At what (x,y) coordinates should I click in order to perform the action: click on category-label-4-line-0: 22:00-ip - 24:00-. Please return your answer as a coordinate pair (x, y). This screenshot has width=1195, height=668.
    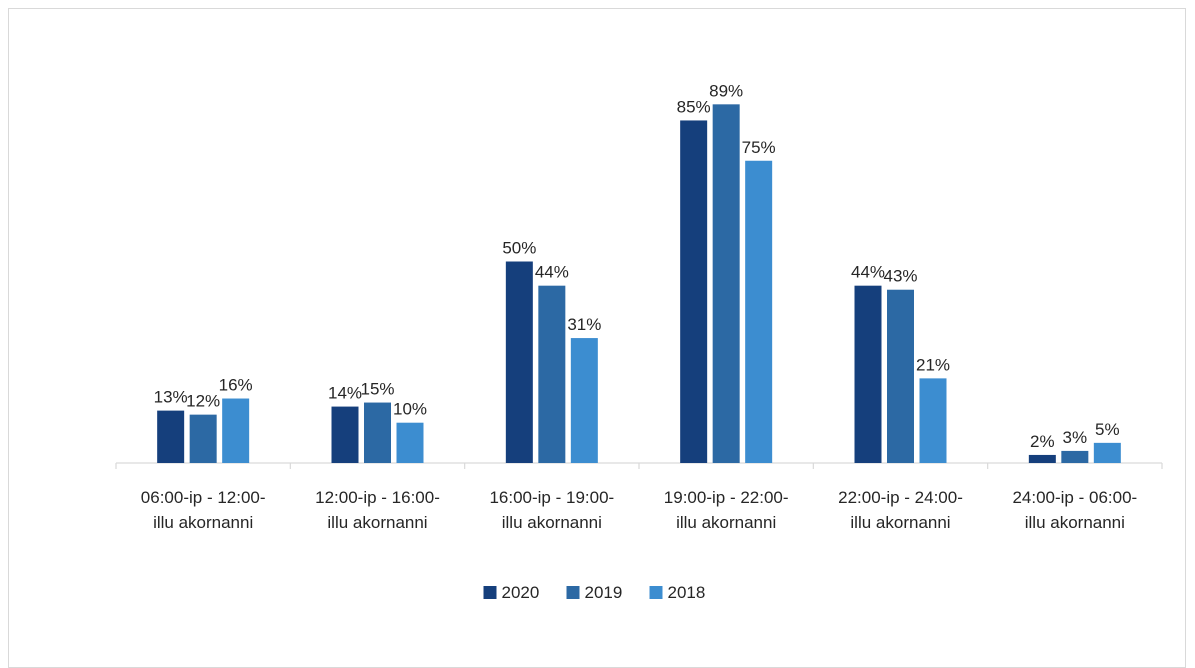
    Looking at the image, I should click on (900, 497).